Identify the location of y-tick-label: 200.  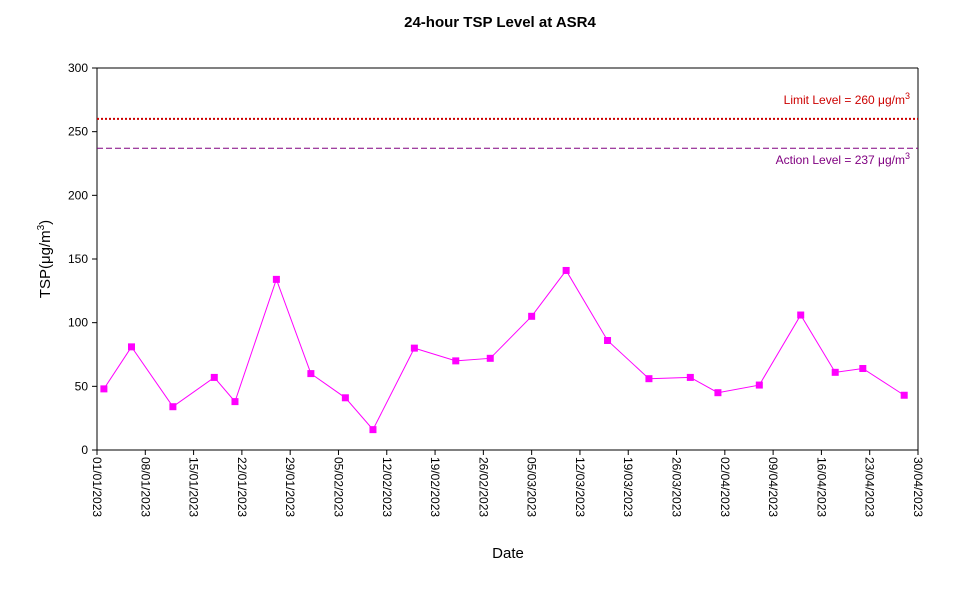
(78, 195).